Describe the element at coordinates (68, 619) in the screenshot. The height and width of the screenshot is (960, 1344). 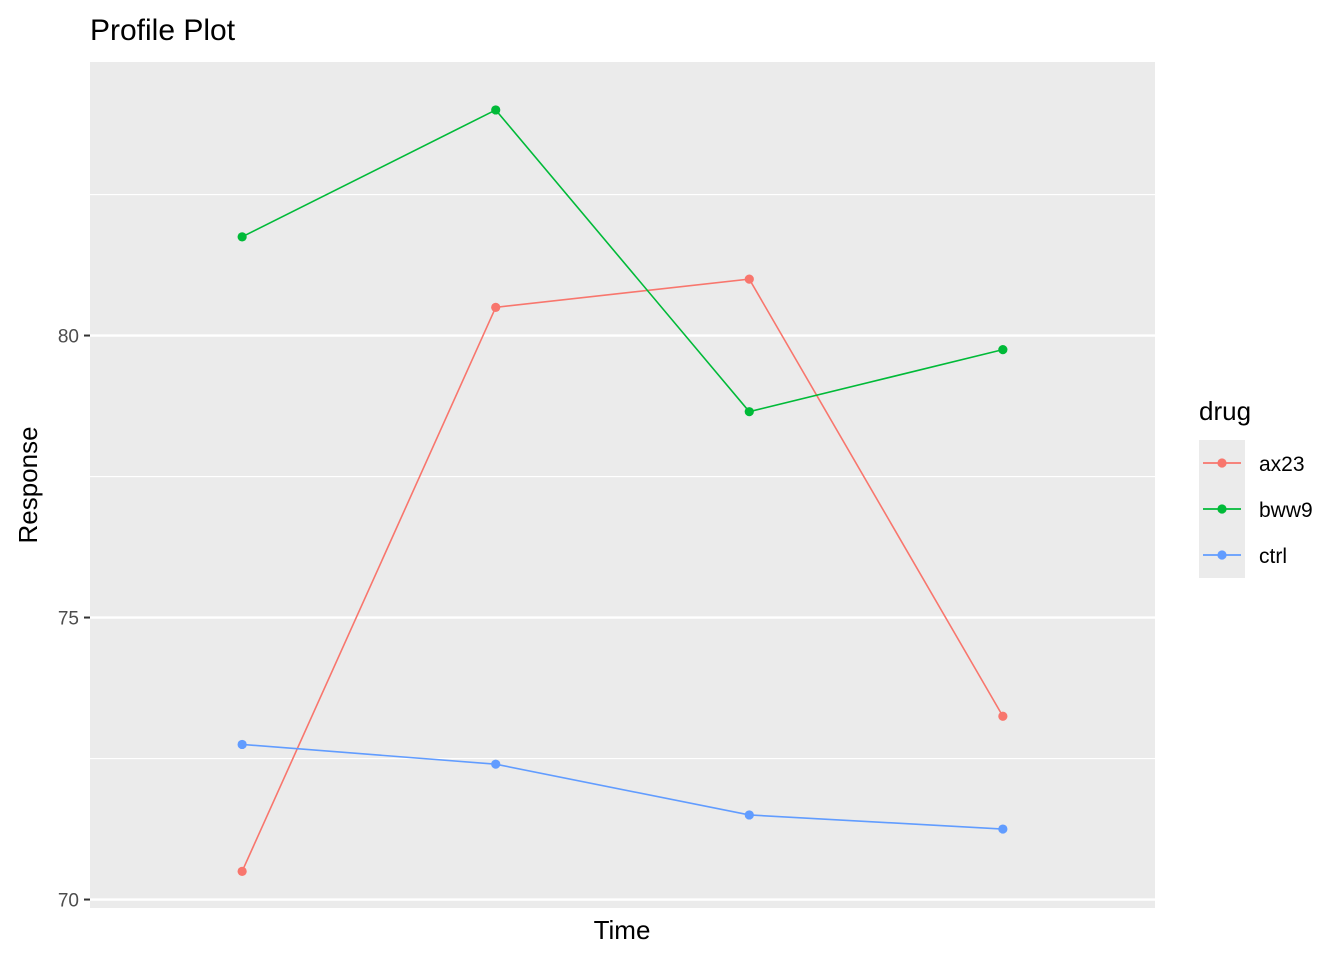
I see `y-tick-label: 75` at that location.